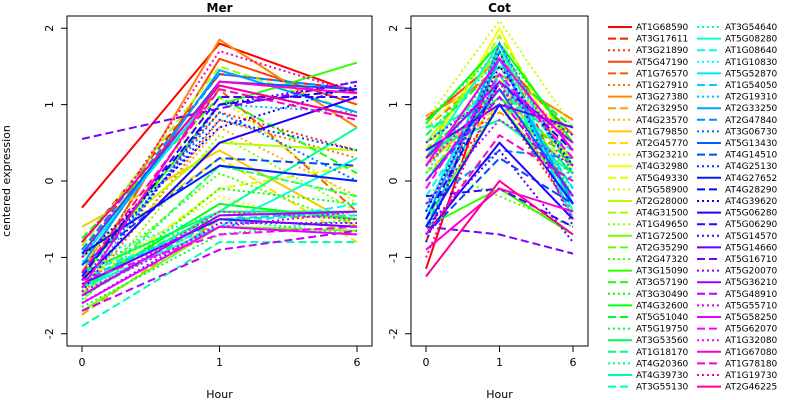 The height and width of the screenshot is (400, 800). What do you see at coordinates (751, 40) in the screenshot?
I see `legend-label-at5g08280: AT5G08280` at bounding box center [751, 40].